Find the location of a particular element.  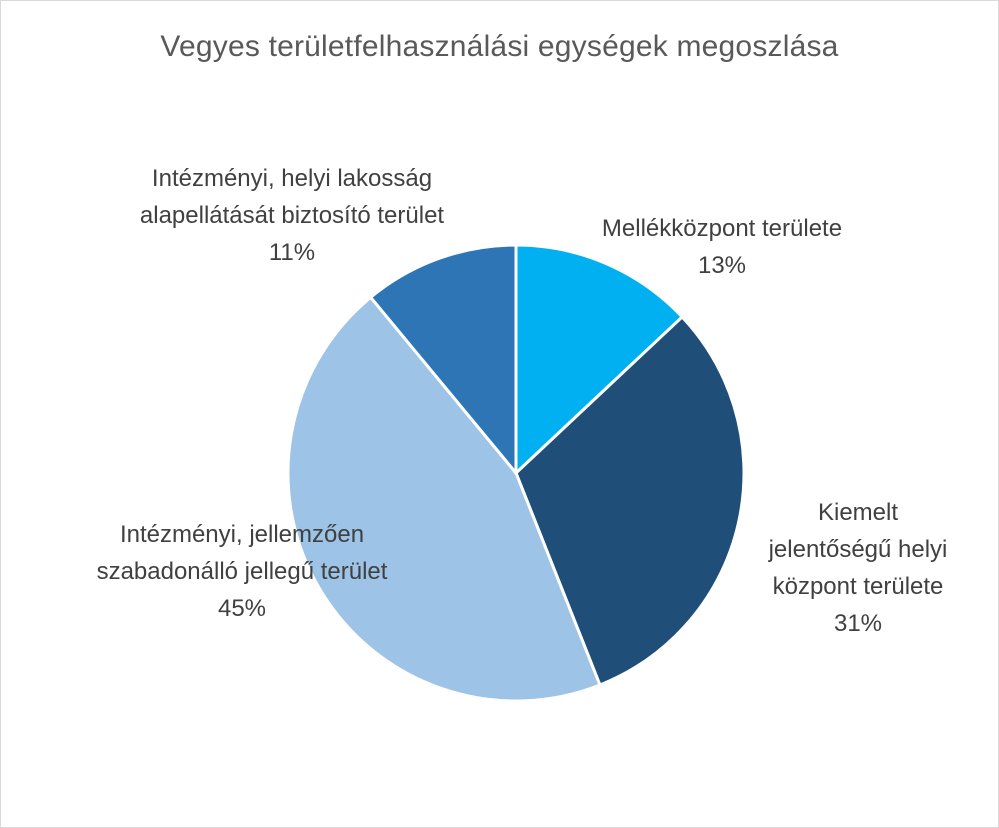

slice-label-mellekkozpont-line-1: Mellékközpont területe is located at coordinates (722, 228).